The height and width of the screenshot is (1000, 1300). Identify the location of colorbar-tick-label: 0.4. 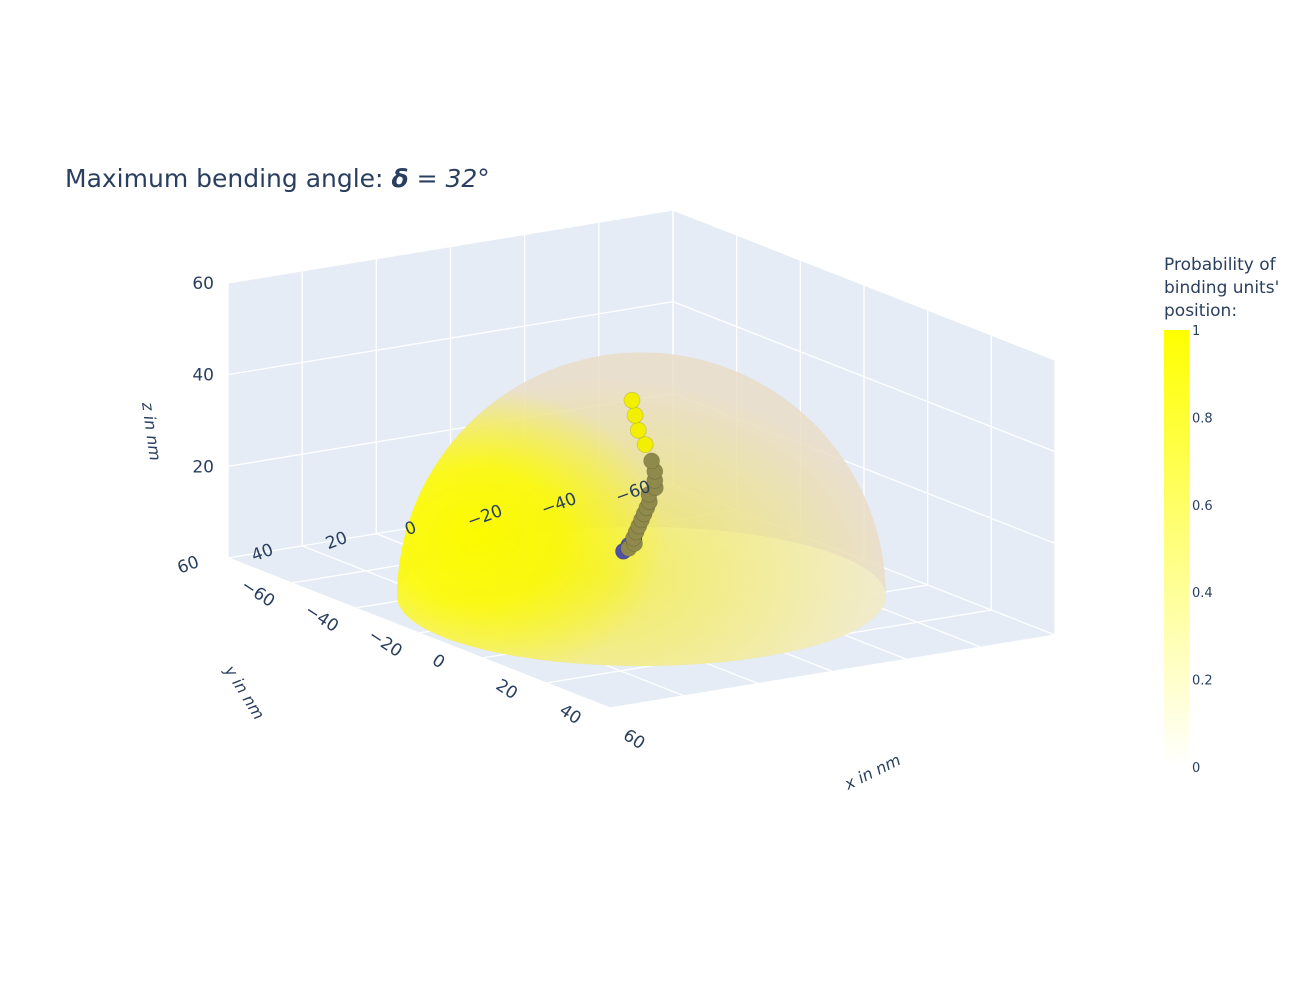
(1202, 593).